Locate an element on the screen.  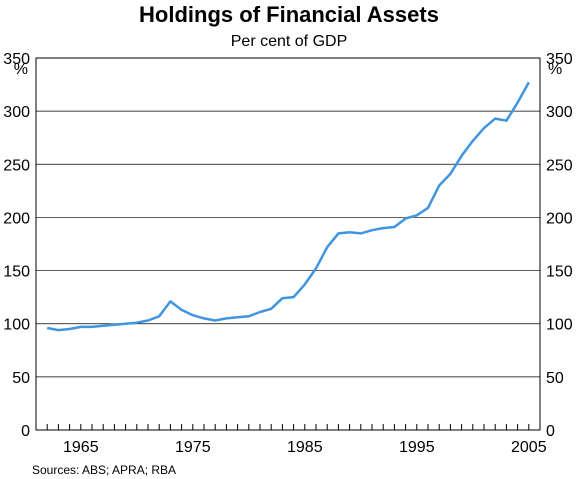
left-tick-label-350: 350 is located at coordinates (16, 59).